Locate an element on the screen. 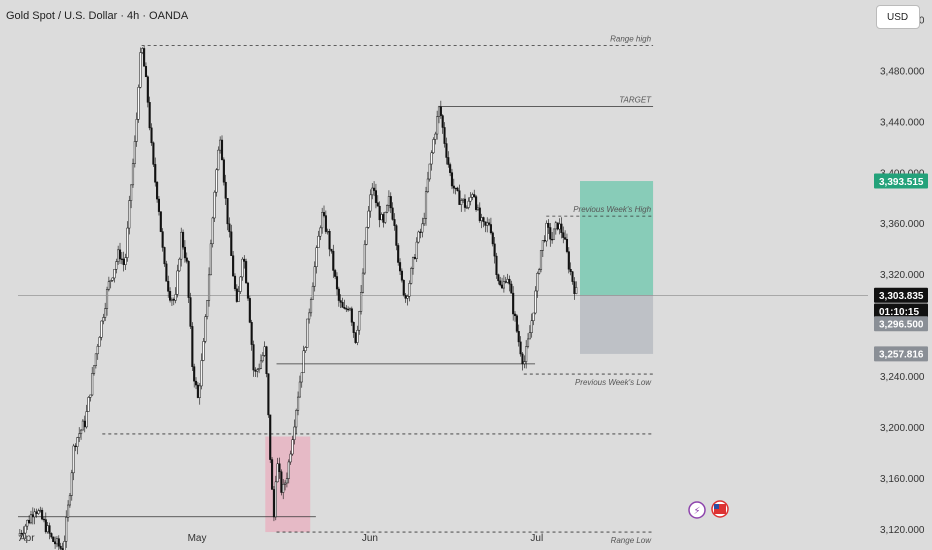  currency-button: USD is located at coordinates (898, 17).